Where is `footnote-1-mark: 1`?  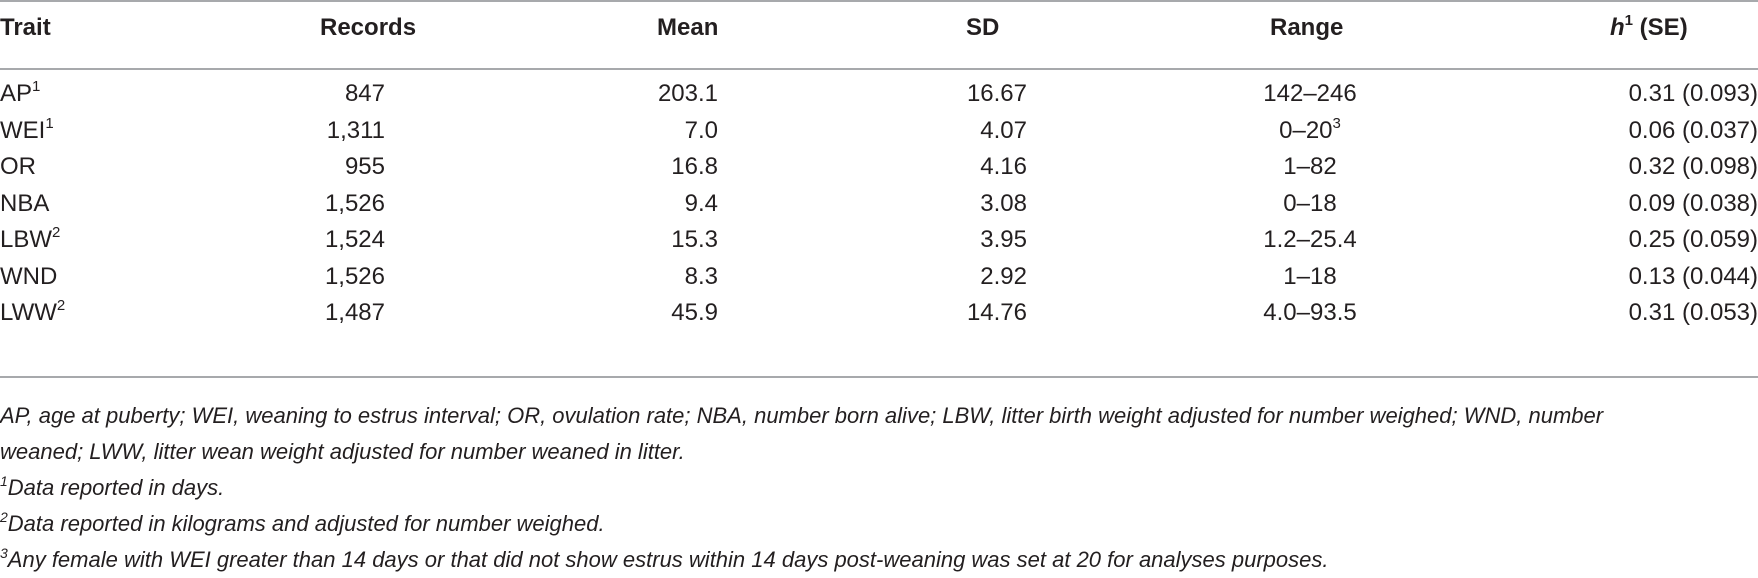 footnote-1-mark: 1 is located at coordinates (4, 481).